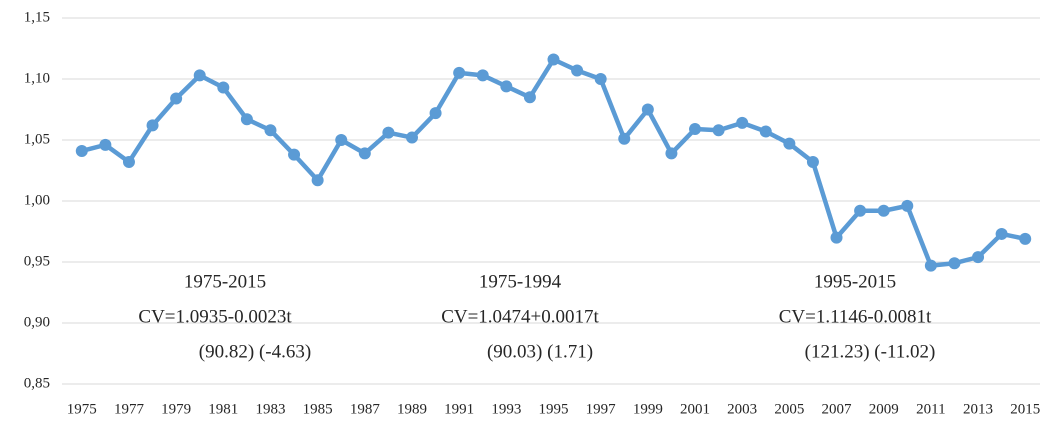 The width and height of the screenshot is (1049, 423). Describe the element at coordinates (520, 316) in the screenshot. I see `annotation: CV=1.0474+0.0017t` at that location.